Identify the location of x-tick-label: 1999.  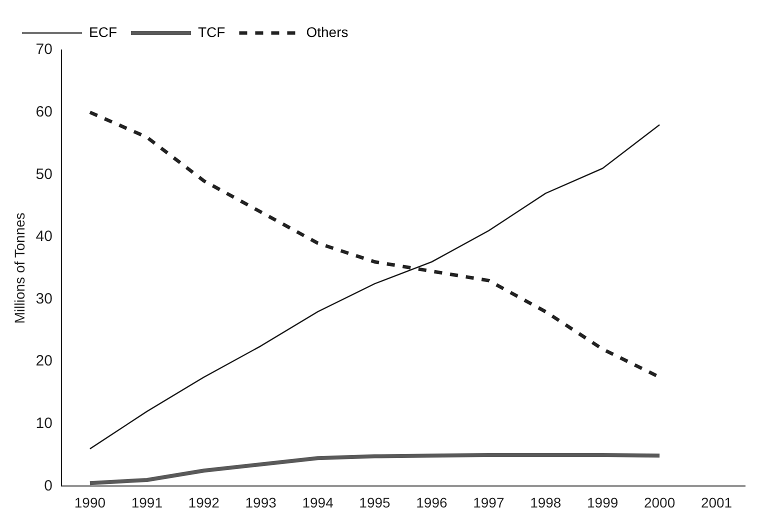
(602, 502).